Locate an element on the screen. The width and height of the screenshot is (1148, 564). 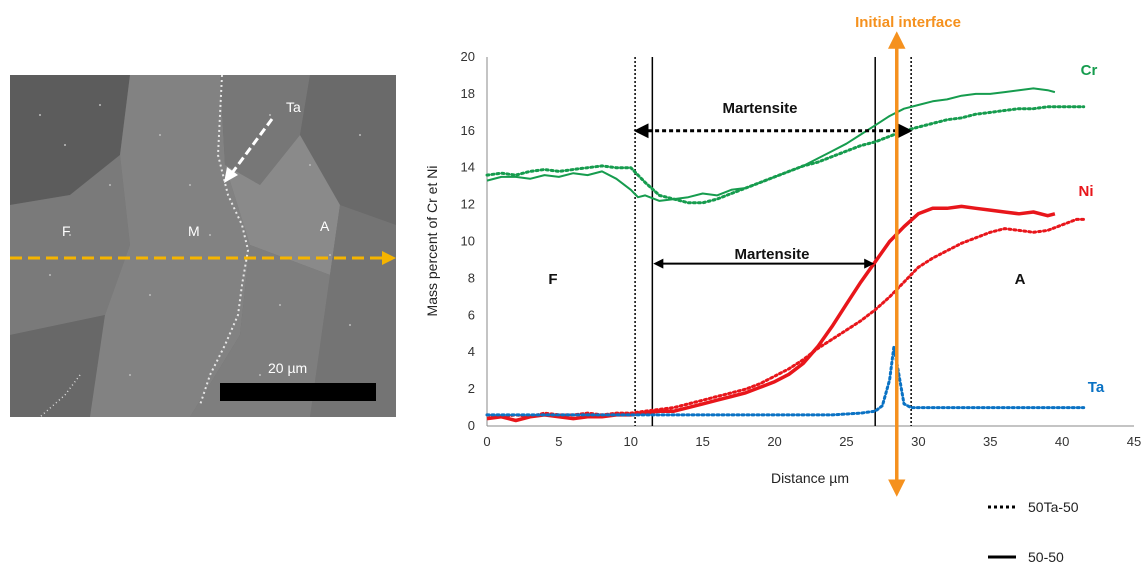
surface-speckle is located at coordinates (200, 240).